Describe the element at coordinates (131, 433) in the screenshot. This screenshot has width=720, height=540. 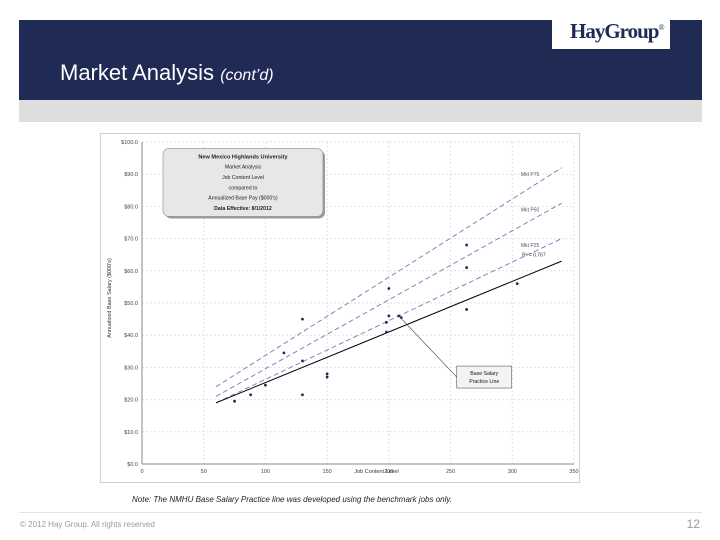
I see `y-tick-label: $10.0` at that location.